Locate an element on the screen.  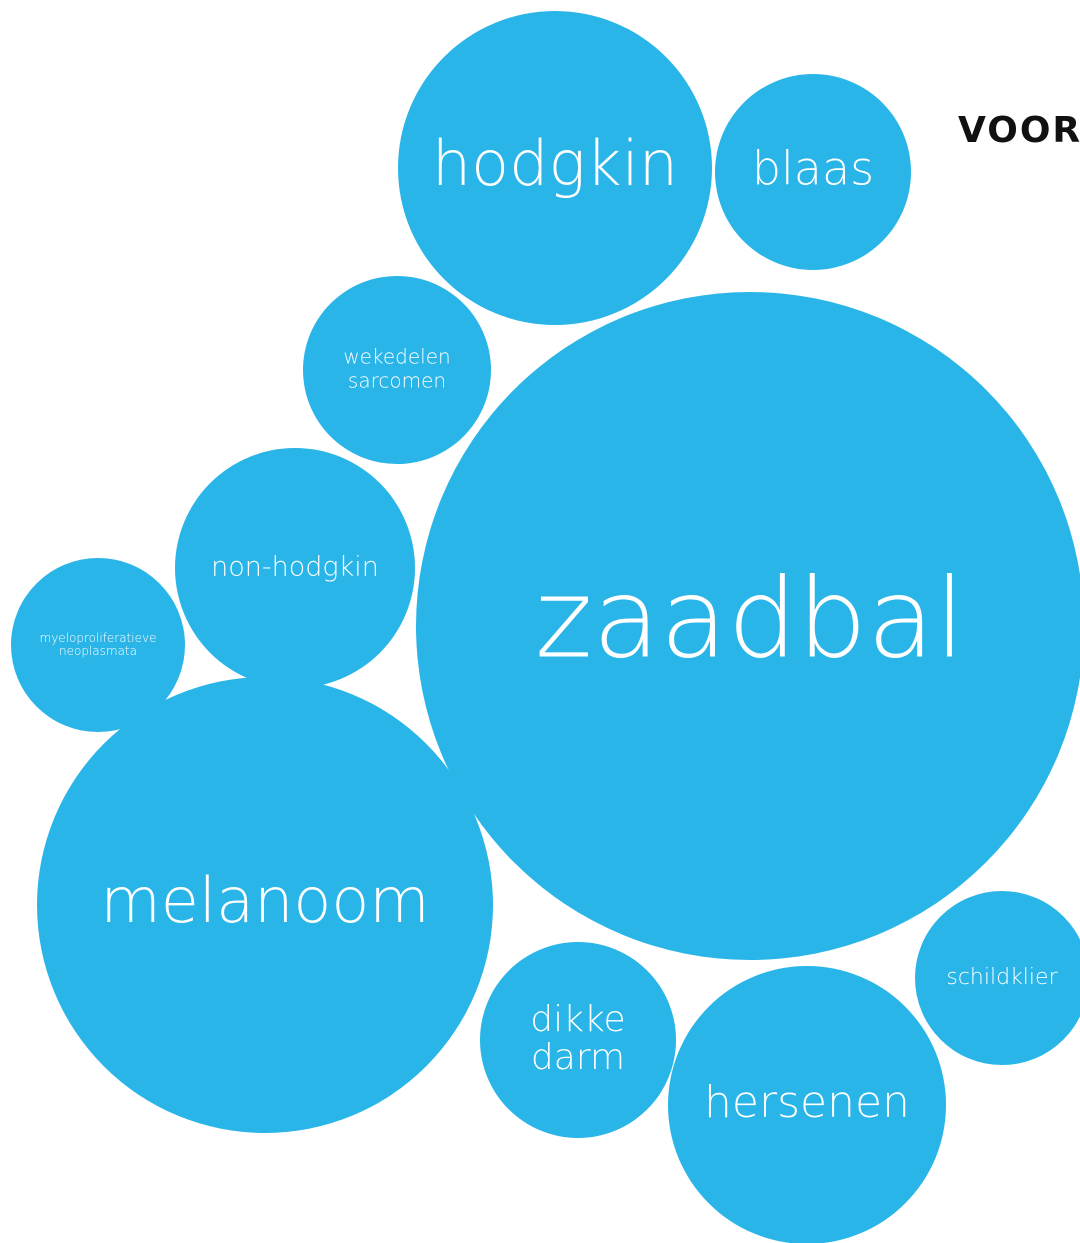
bubble-label: sarcomen is located at coordinates (397, 381).